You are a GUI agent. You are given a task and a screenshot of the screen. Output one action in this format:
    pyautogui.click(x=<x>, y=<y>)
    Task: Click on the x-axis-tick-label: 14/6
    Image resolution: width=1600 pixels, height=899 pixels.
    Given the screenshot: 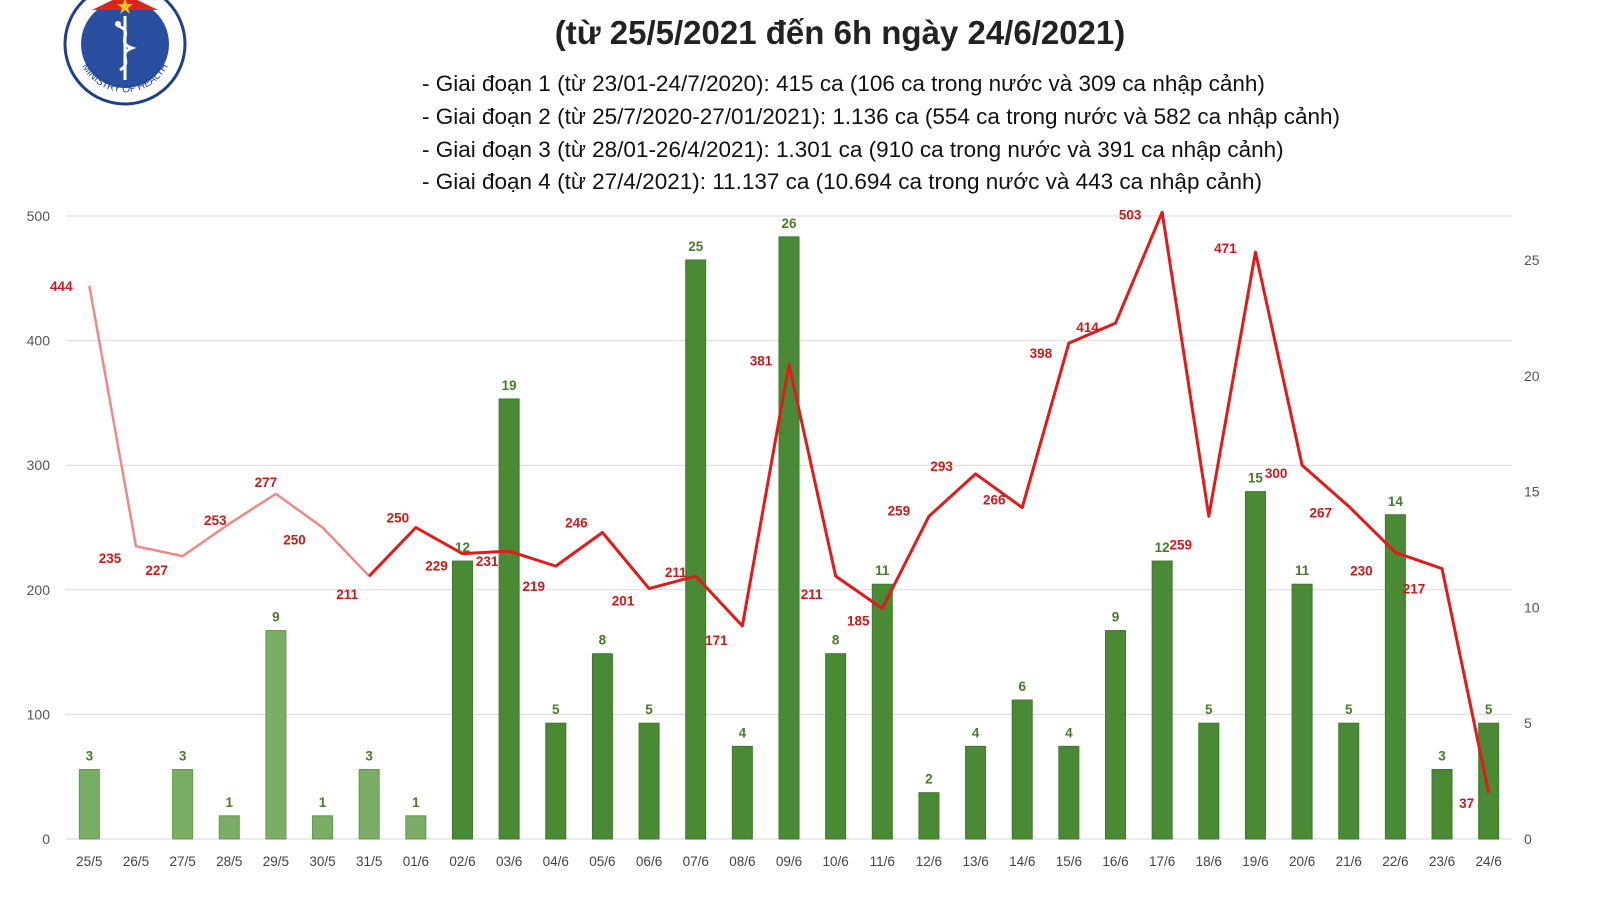 What is the action you would take?
    pyautogui.click(x=1022, y=861)
    